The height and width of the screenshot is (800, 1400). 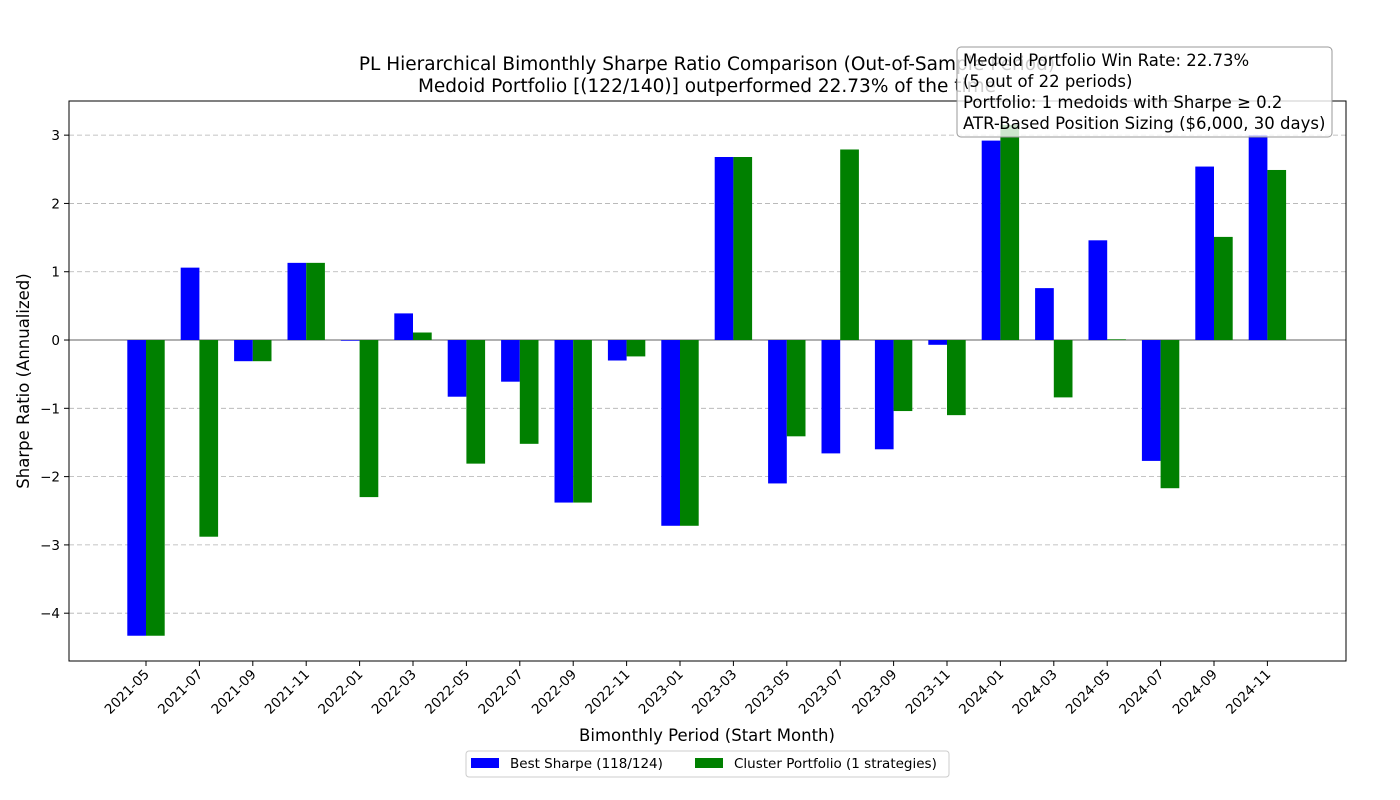 What do you see at coordinates (767, 692) in the screenshot?
I see `x-tick-label: 2023-05` at bounding box center [767, 692].